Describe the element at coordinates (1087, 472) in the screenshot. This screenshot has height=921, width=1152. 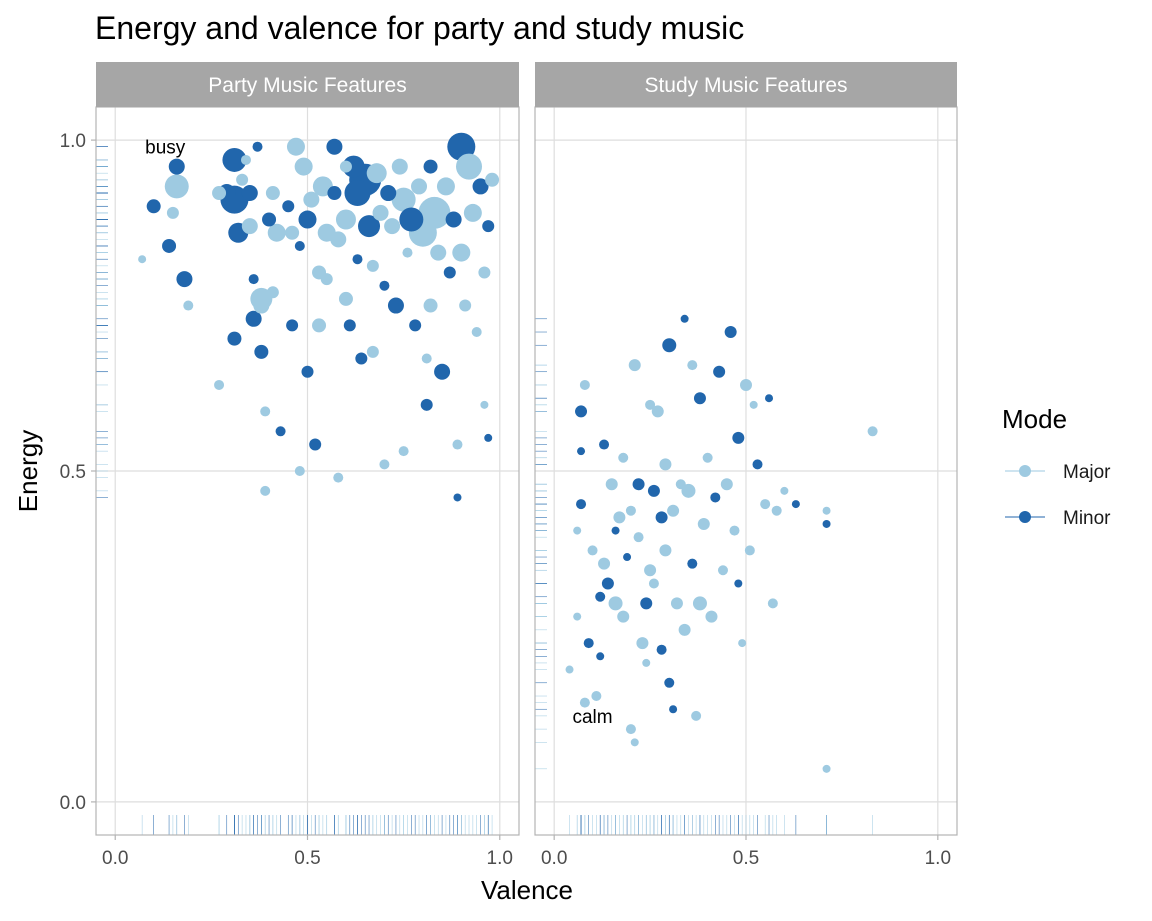
I see `legend-label-major: Major` at that location.